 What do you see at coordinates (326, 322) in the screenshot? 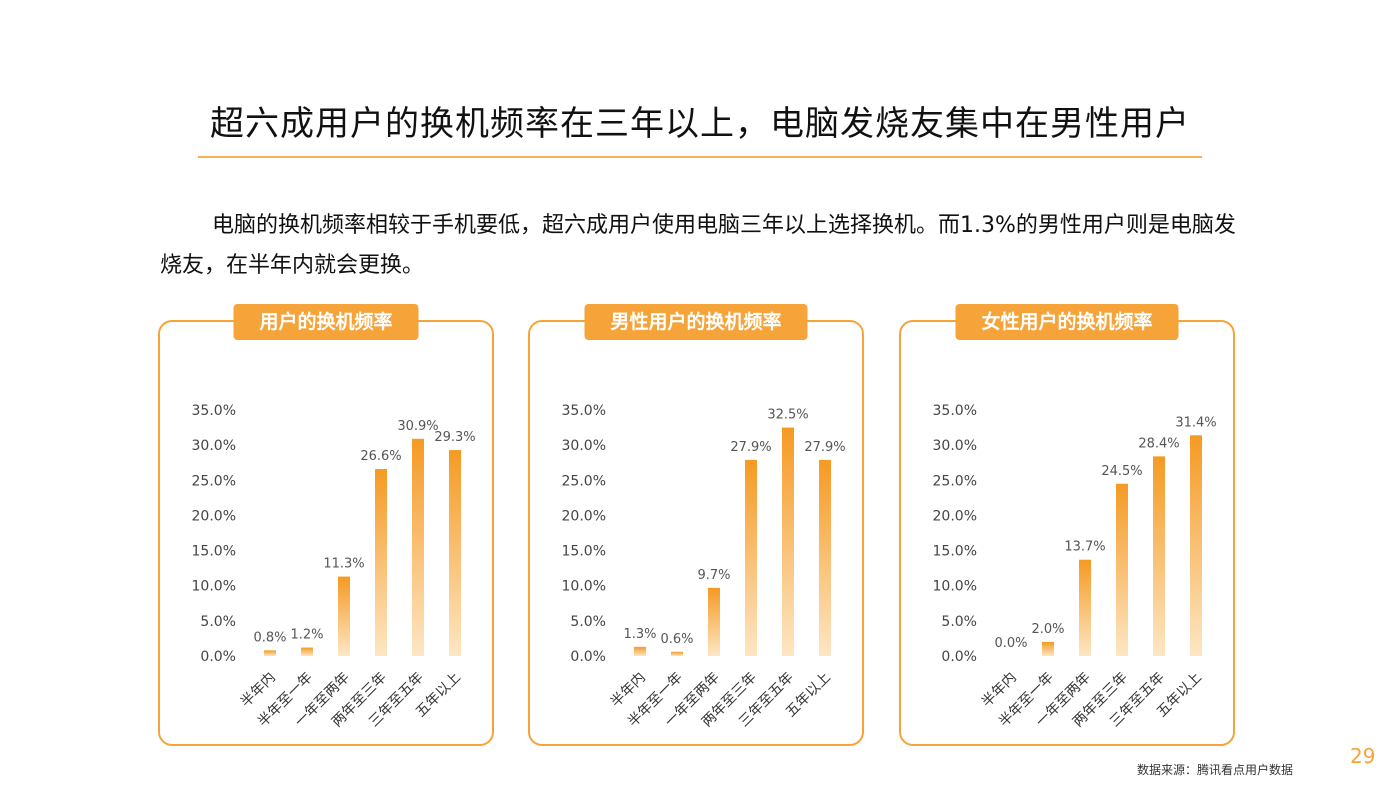
I see `chart-title-all: 用户的换机频率` at bounding box center [326, 322].